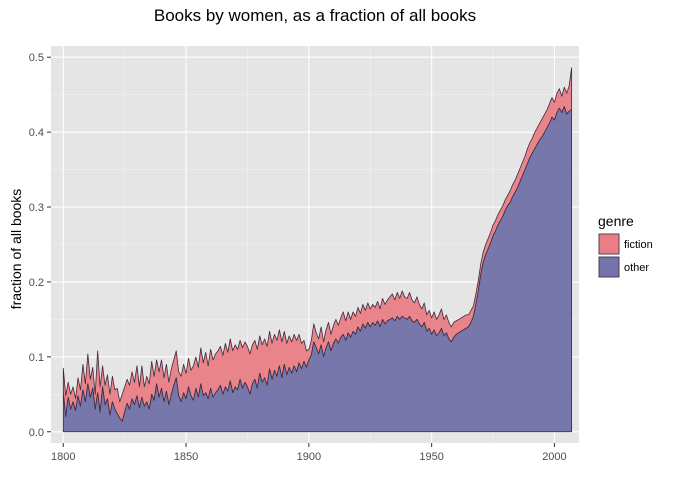 The image size is (679, 487). What do you see at coordinates (616, 221) in the screenshot?
I see `legend-title: genre` at bounding box center [616, 221].